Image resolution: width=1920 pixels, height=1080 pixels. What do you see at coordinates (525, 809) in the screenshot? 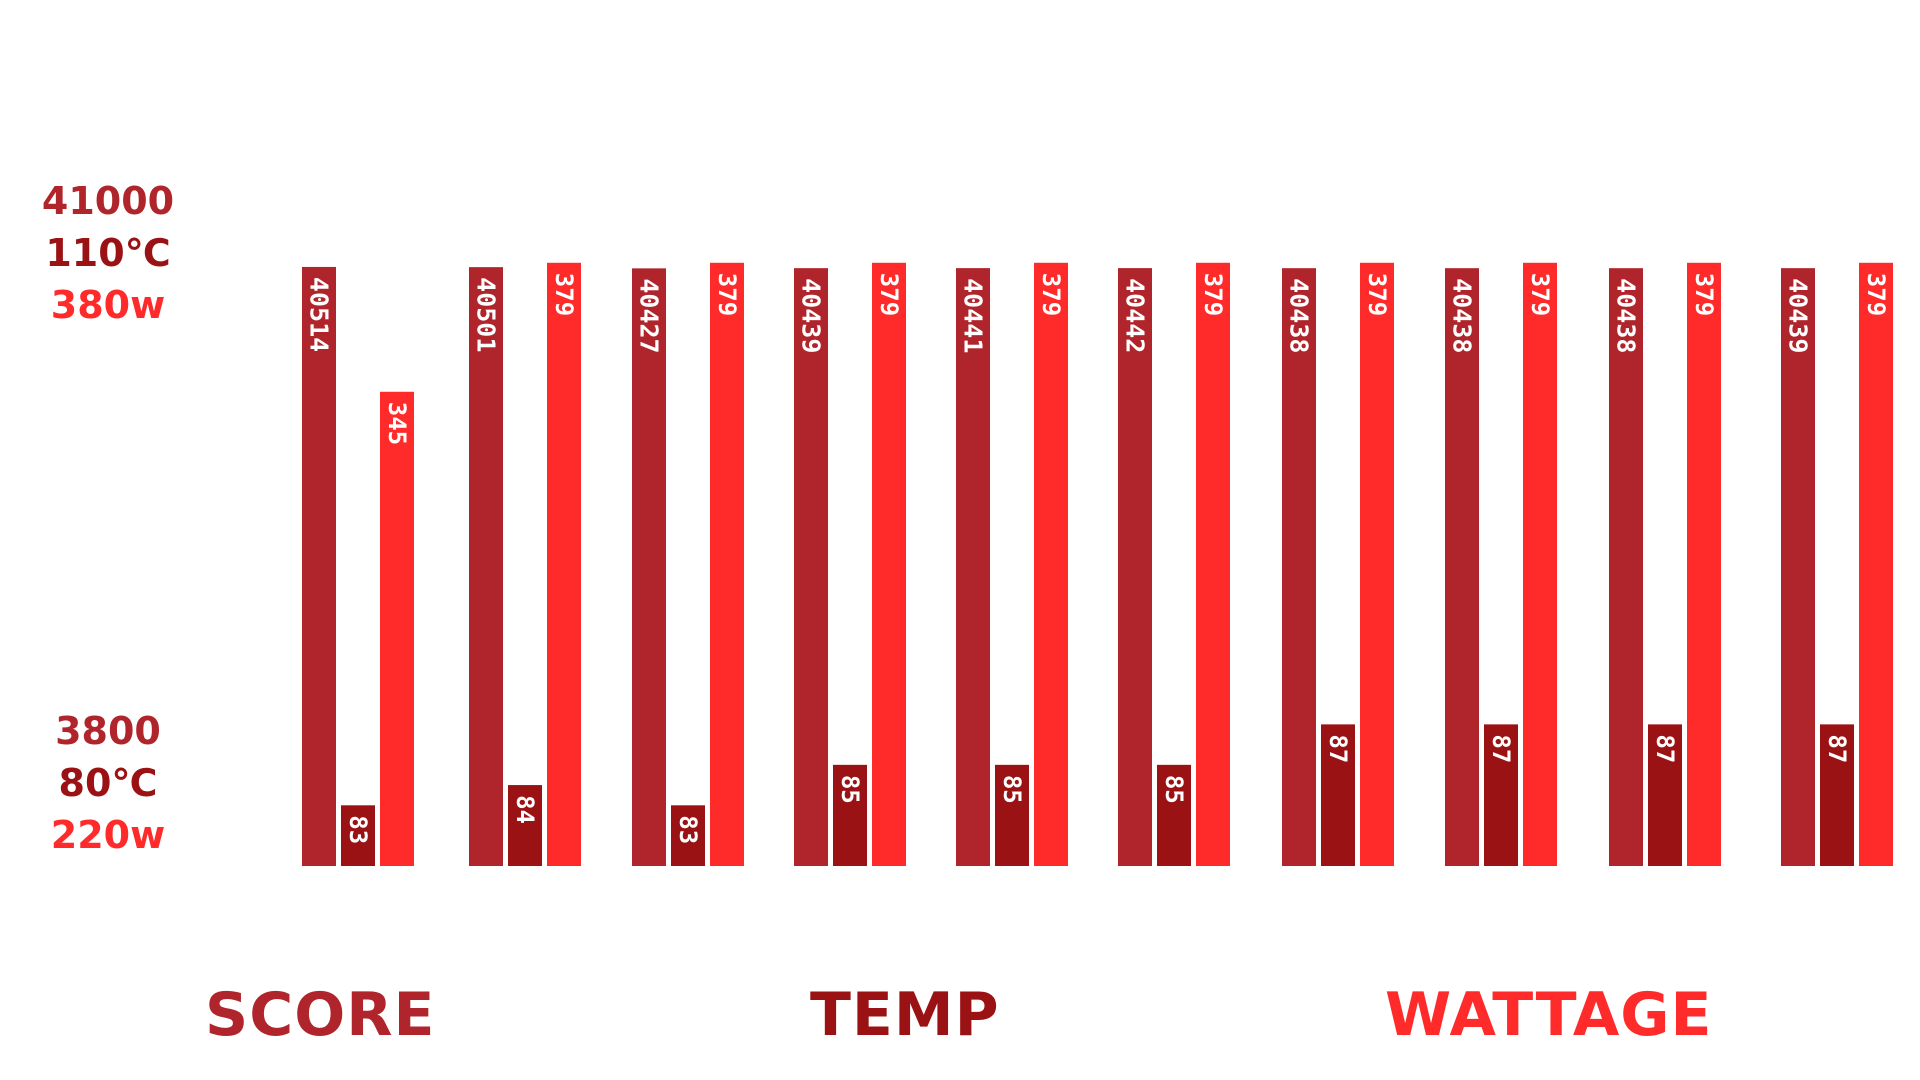
I see `temp-value-label-2: 84` at bounding box center [525, 809].